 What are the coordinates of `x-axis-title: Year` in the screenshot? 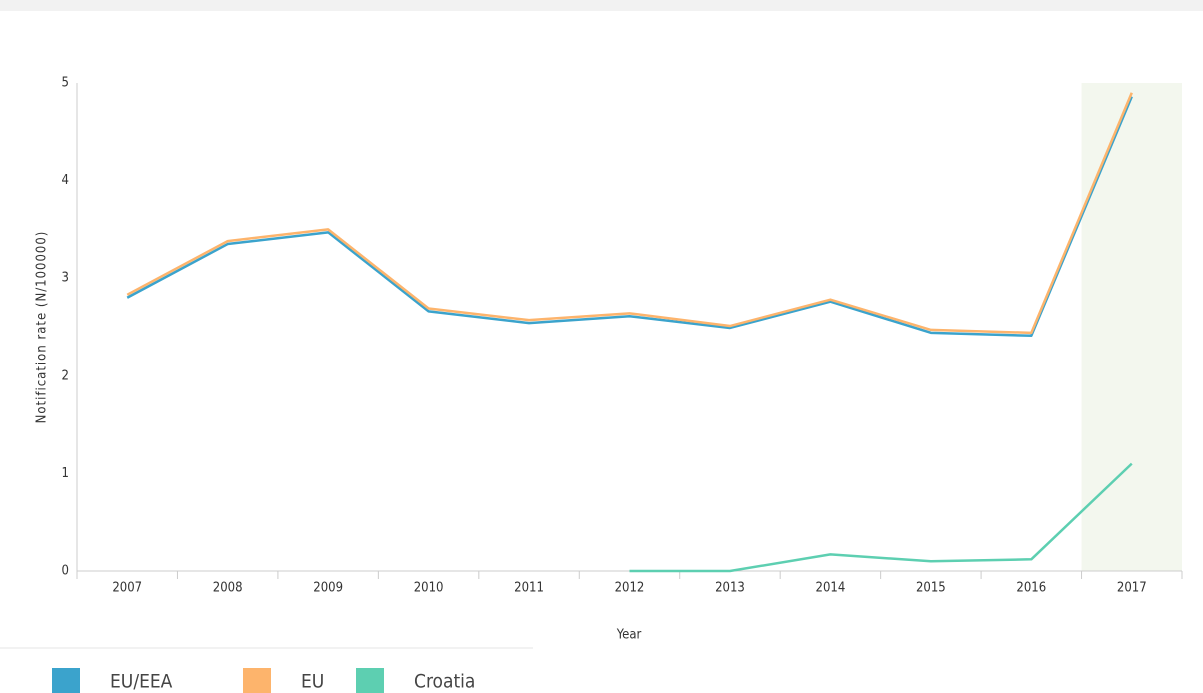 It's located at (629, 635).